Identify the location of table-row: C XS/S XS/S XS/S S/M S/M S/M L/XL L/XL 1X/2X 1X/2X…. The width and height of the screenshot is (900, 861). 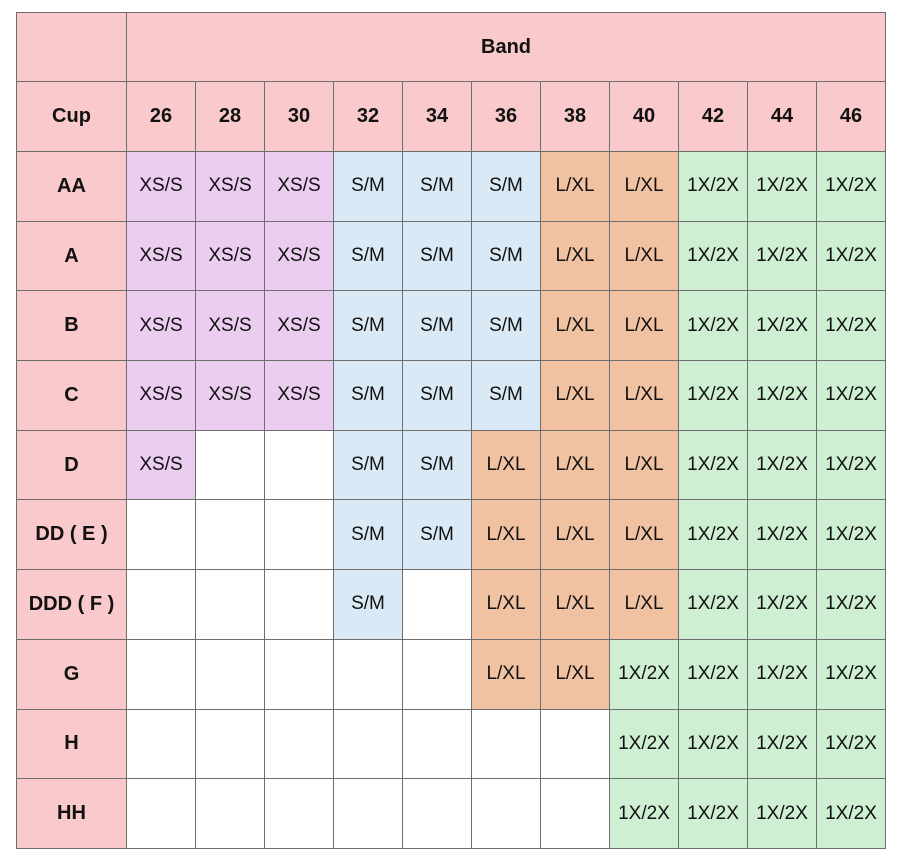
(451, 395).